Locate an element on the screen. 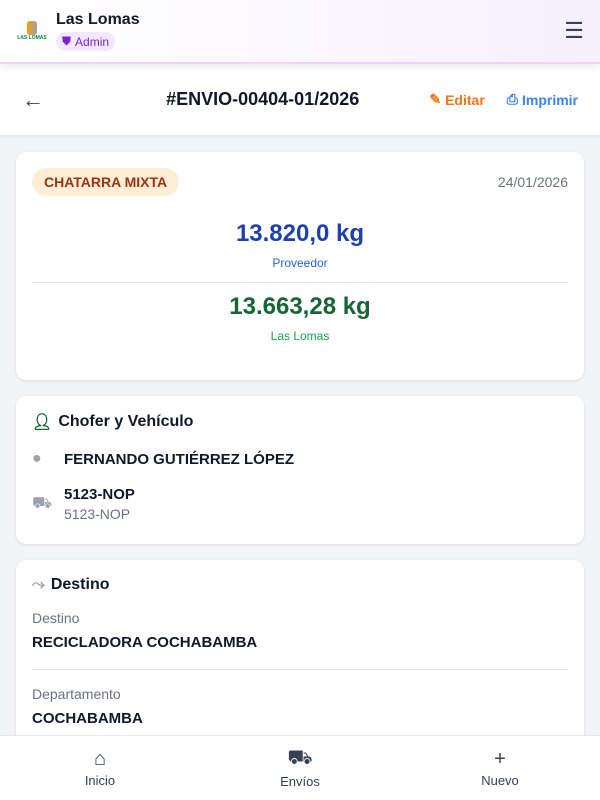 Image resolution: width=600 pixels, height=800 pixels. shield-icon: ⛊ is located at coordinates (67, 41).